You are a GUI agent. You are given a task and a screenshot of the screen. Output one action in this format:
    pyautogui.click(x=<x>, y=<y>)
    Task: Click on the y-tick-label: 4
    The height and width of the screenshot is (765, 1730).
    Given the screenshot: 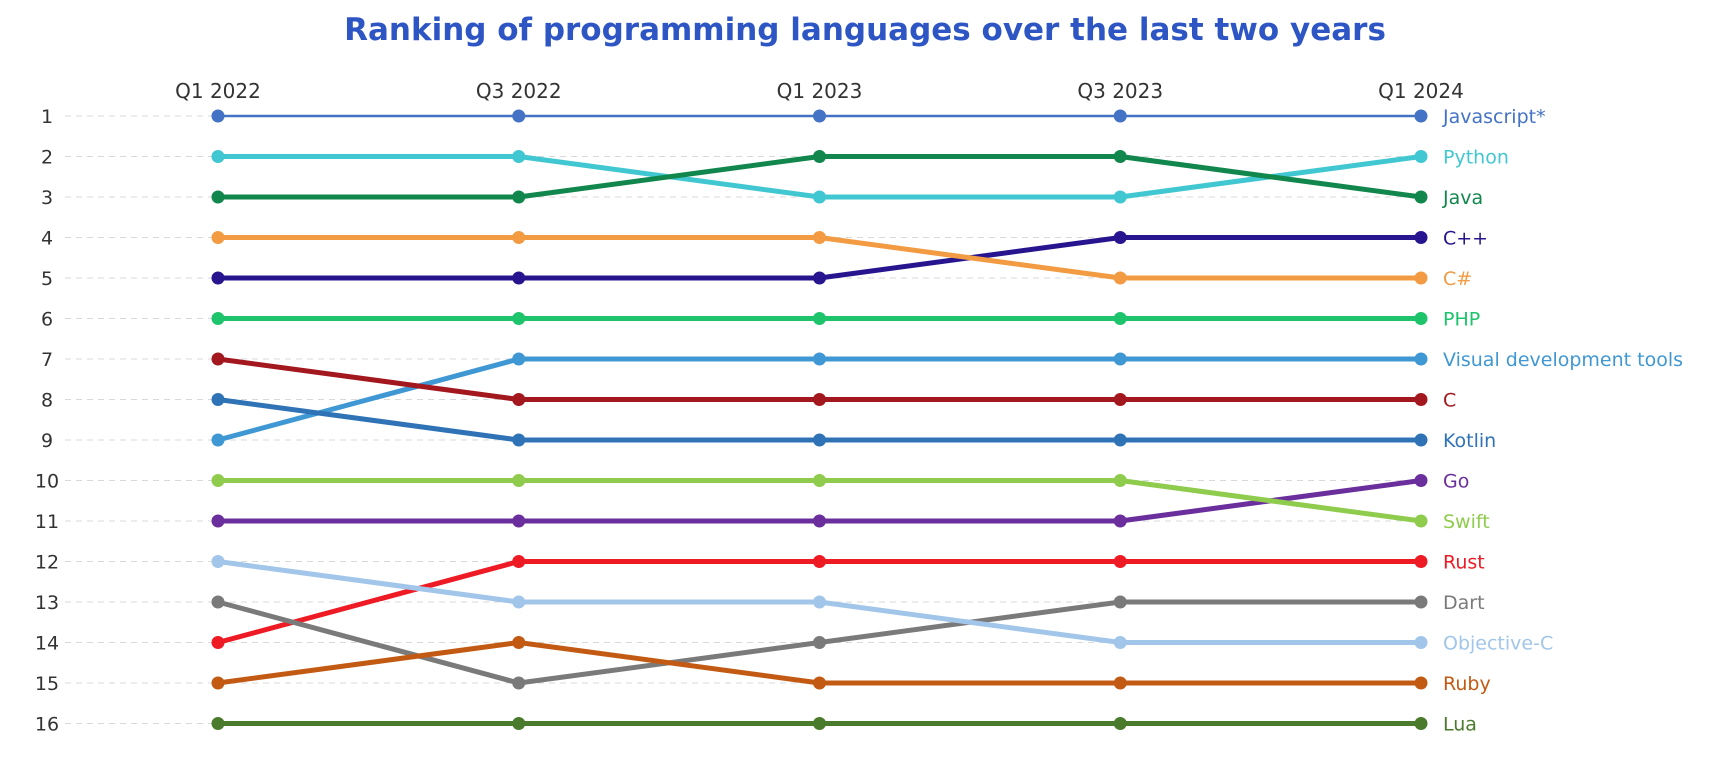 What is the action you would take?
    pyautogui.click(x=47, y=239)
    